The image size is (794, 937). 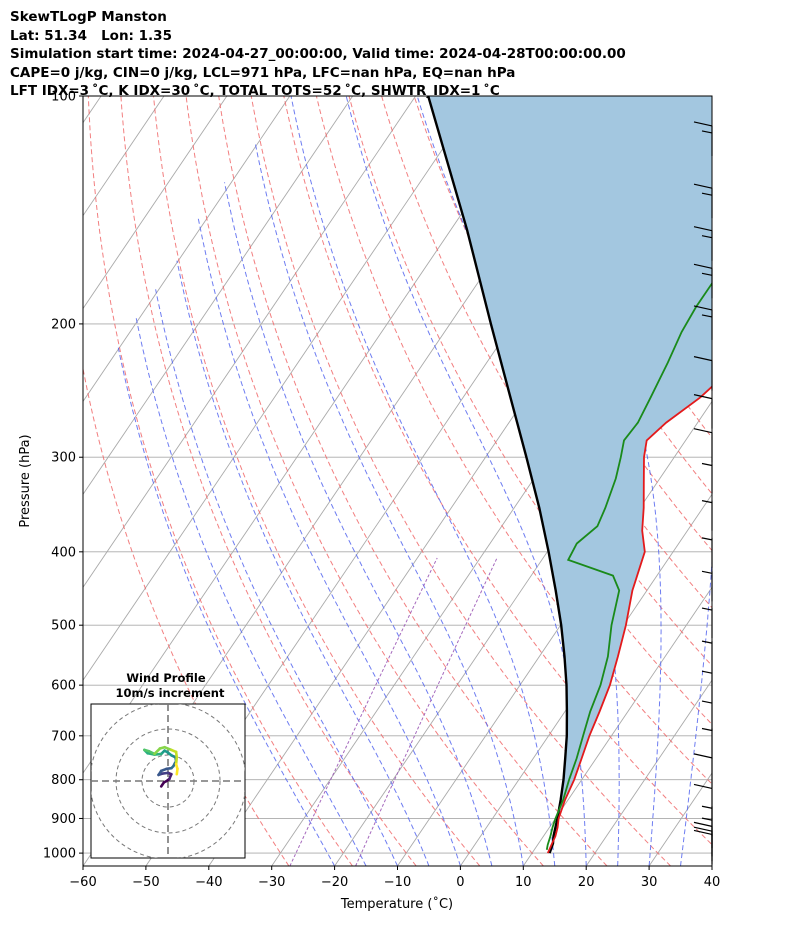 I want to click on y-tick-label: 100, so click(x=63, y=97).